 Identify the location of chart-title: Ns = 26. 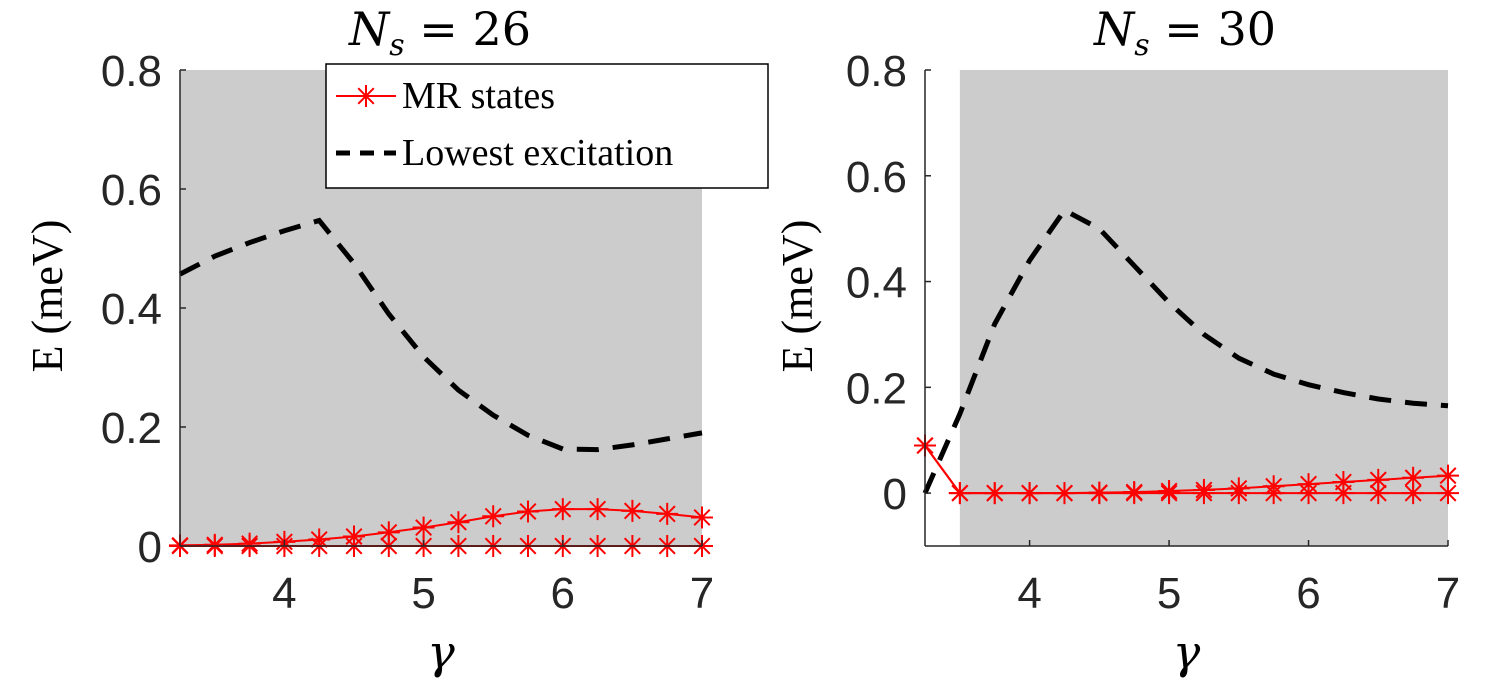
(439, 32).